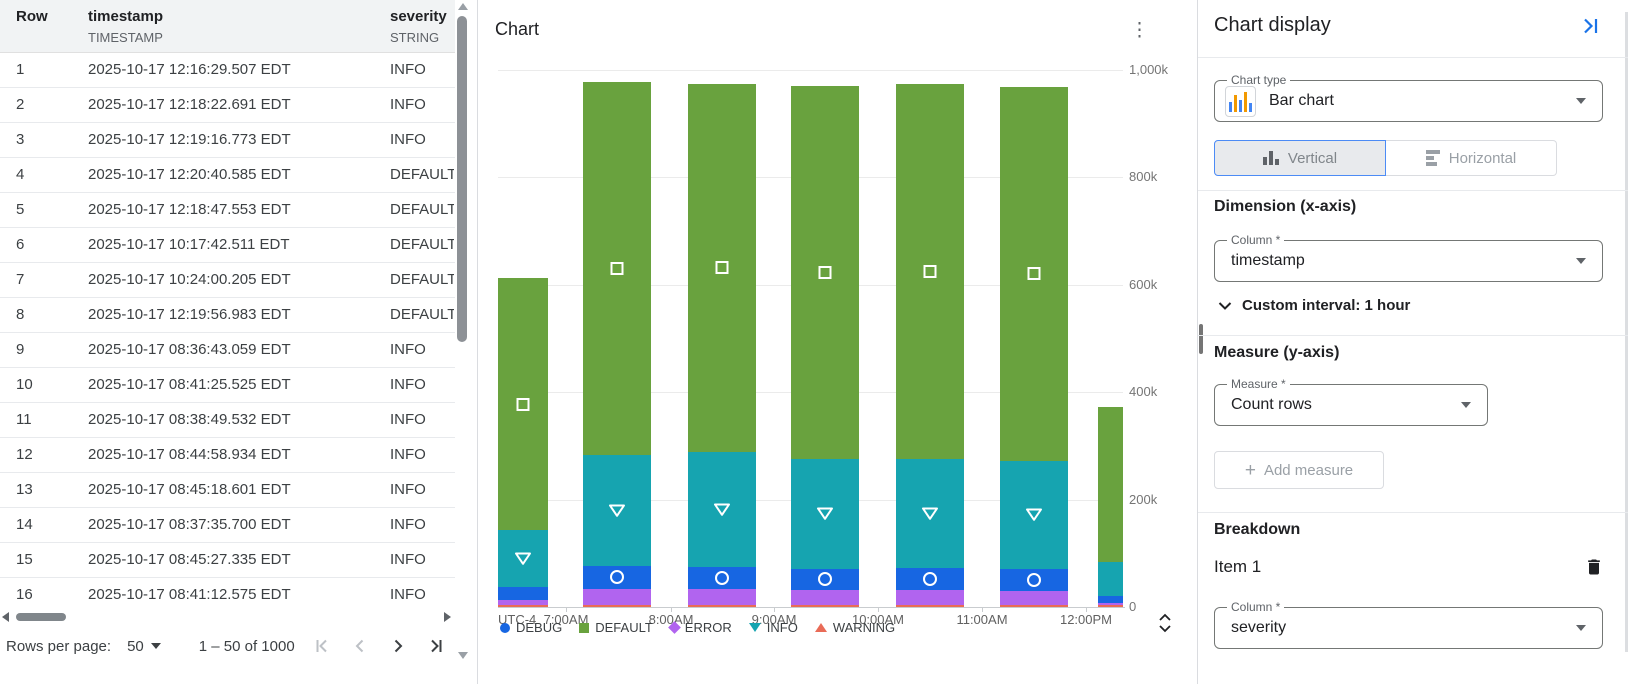  Describe the element at coordinates (1590, 26) in the screenshot. I see `collapse-panel-icon` at that location.